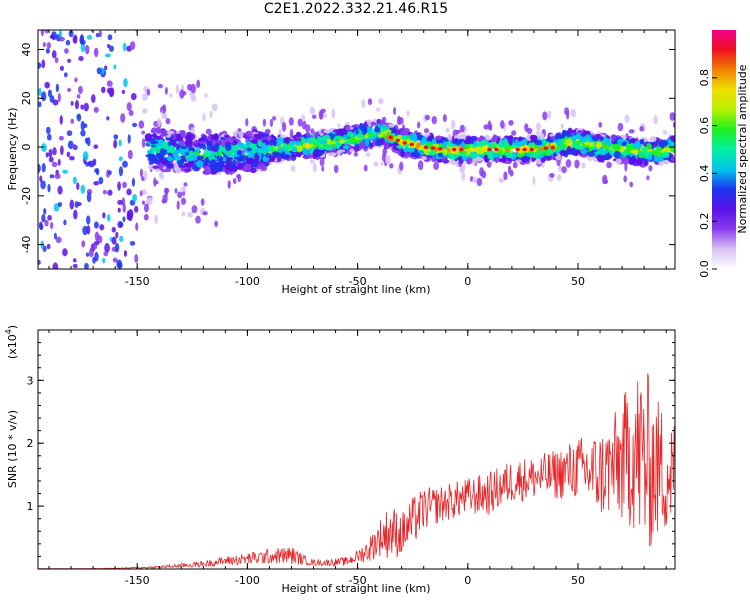 This screenshot has height=600, width=750. I want to click on snr-x-tick-label: -50, so click(358, 580).